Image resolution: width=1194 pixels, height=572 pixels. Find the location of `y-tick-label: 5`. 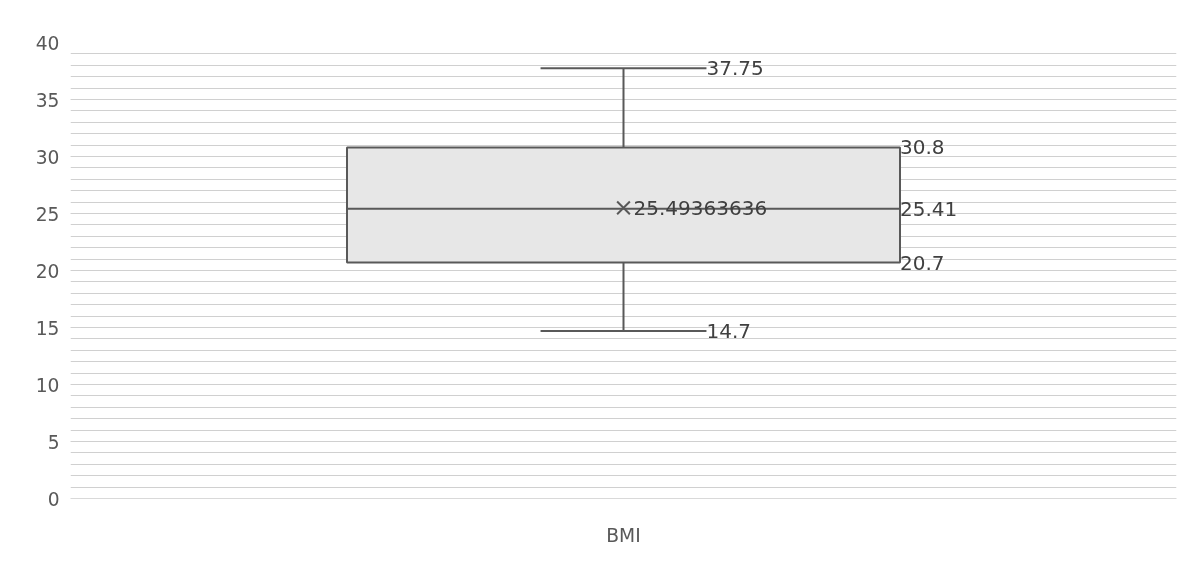

y-tick-label: 5 is located at coordinates (53, 442).